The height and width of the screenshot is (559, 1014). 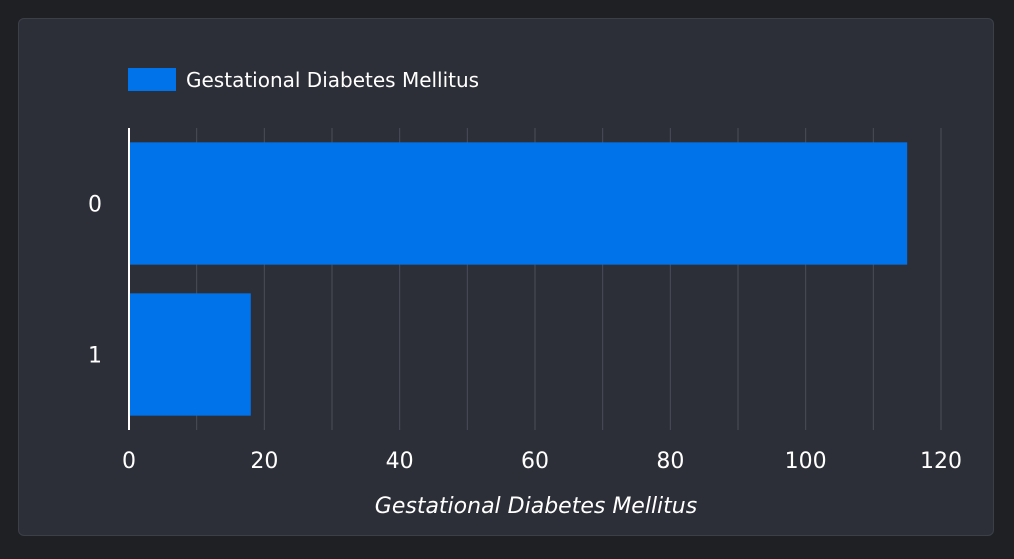 What do you see at coordinates (400, 461) in the screenshot?
I see `x-tick-label: 40` at bounding box center [400, 461].